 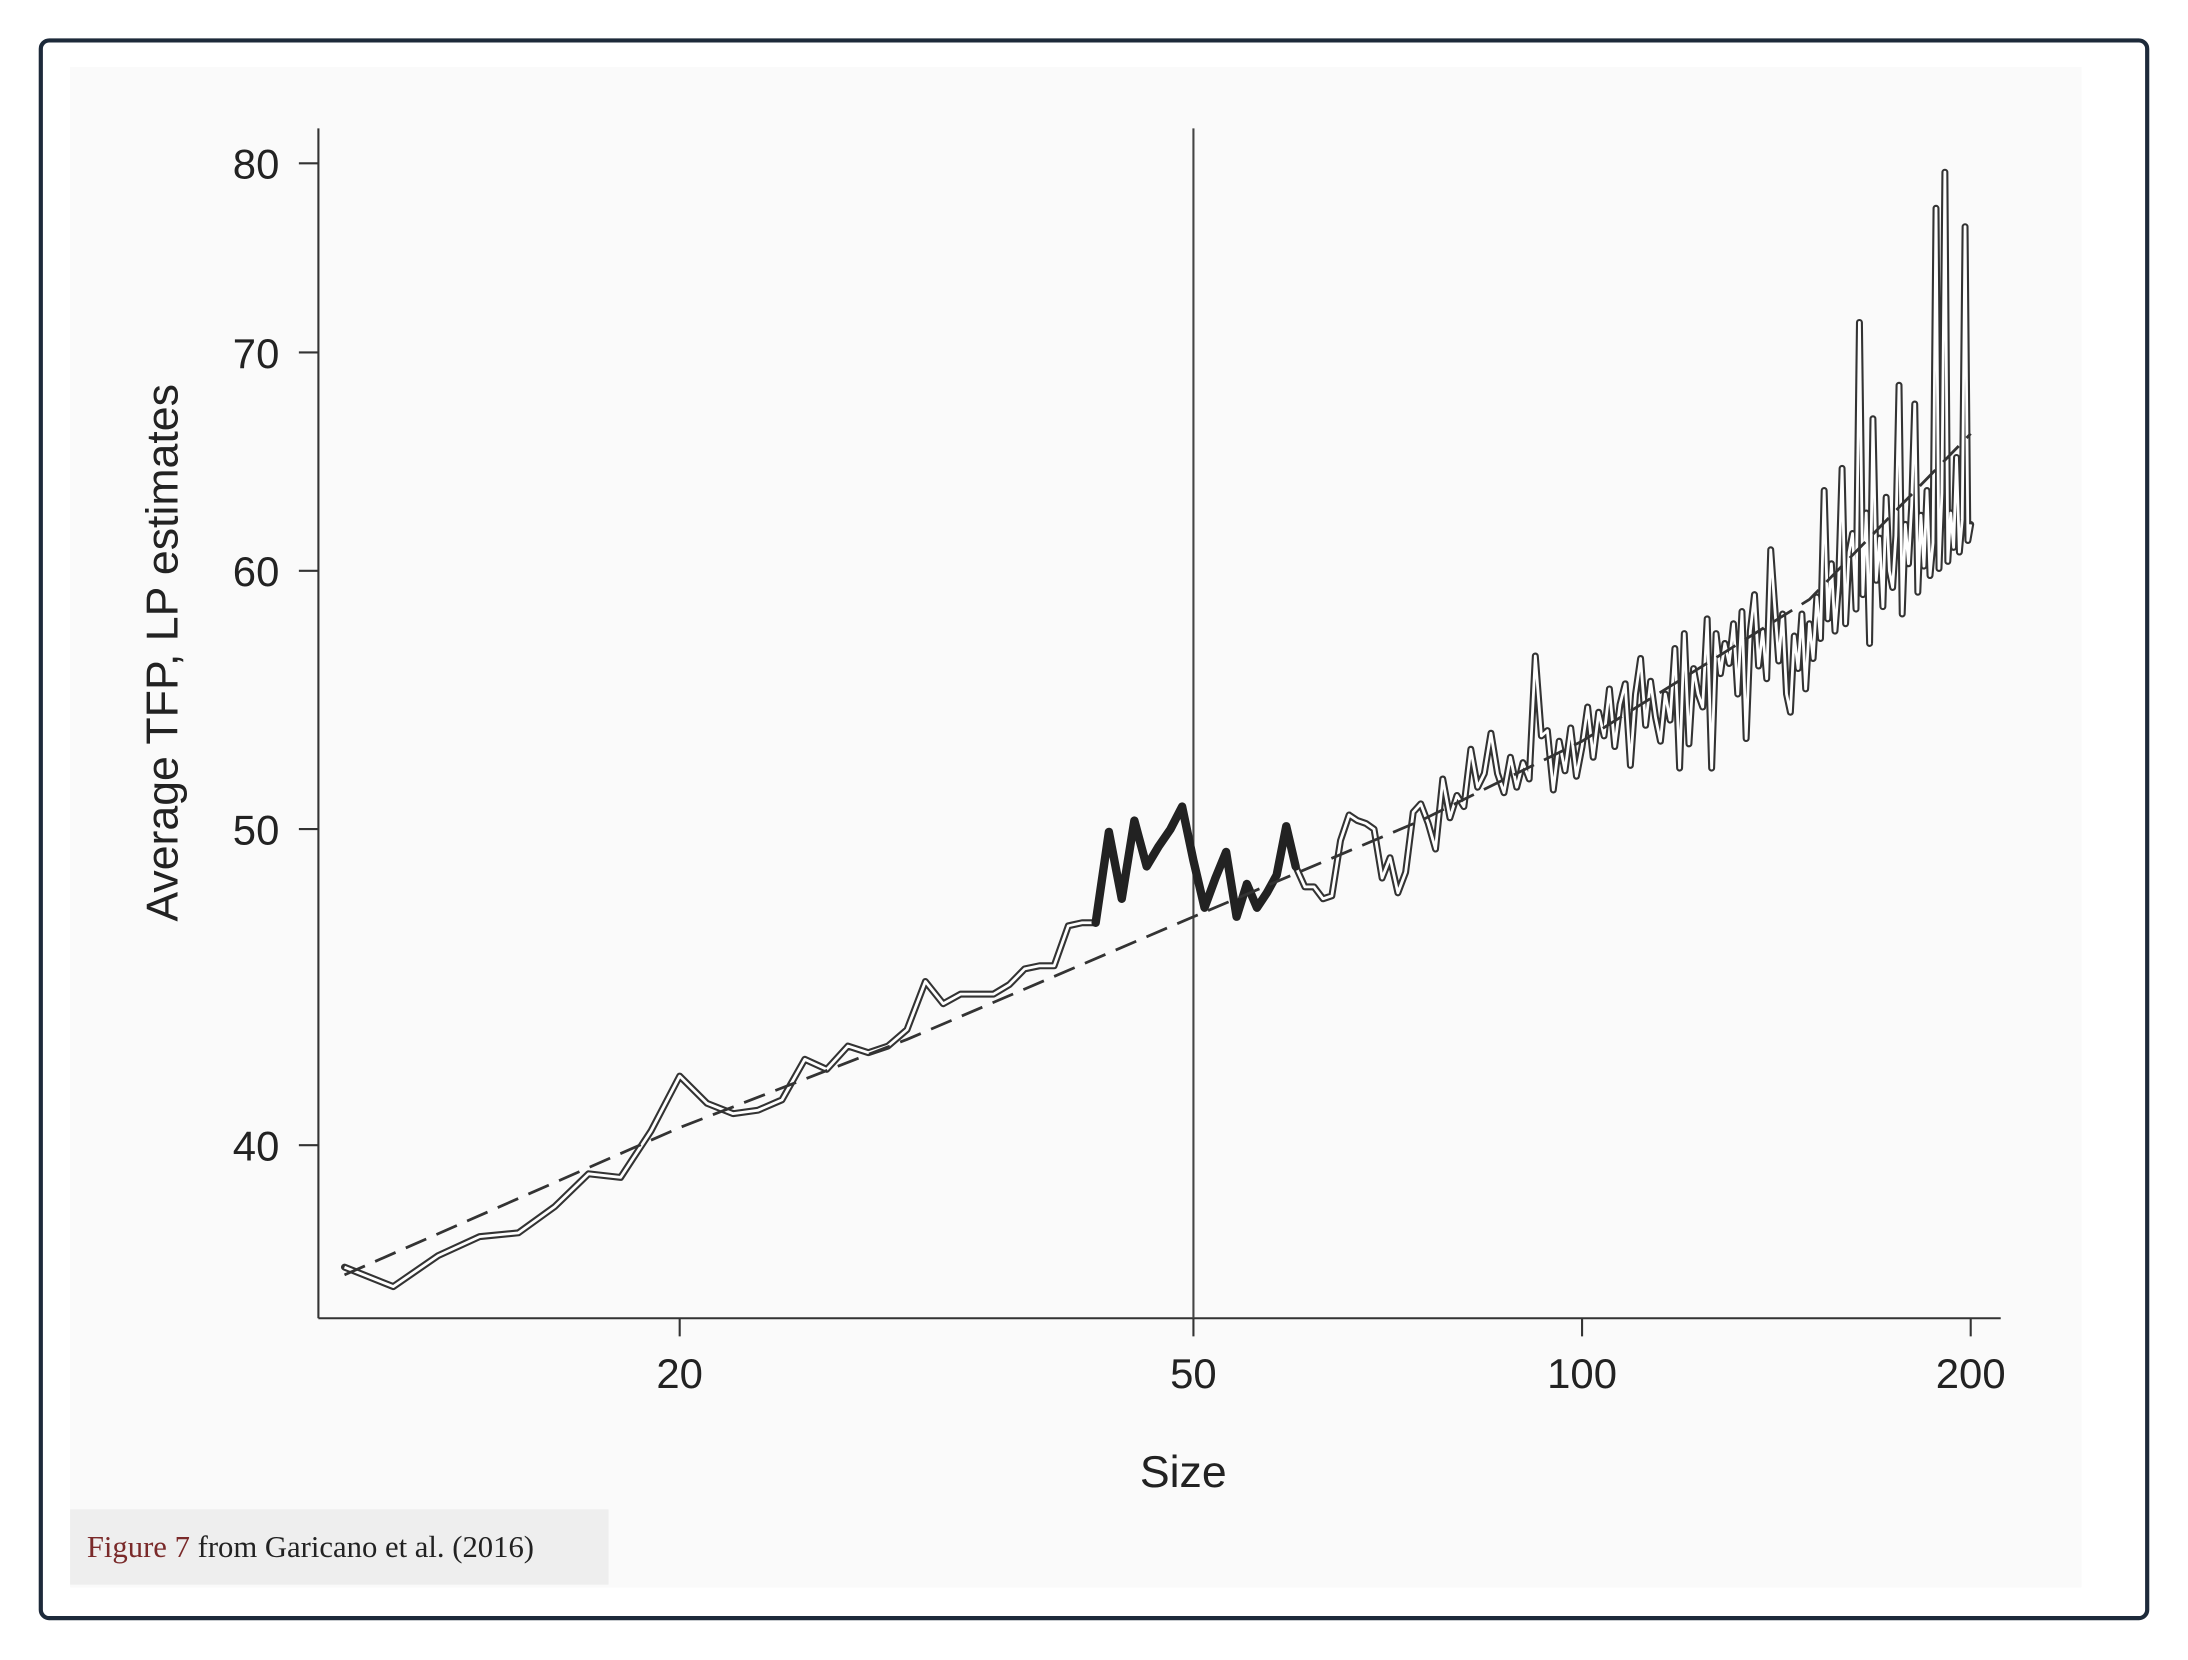 What do you see at coordinates (256, 571) in the screenshot?
I see `y-tick-label: 60` at bounding box center [256, 571].